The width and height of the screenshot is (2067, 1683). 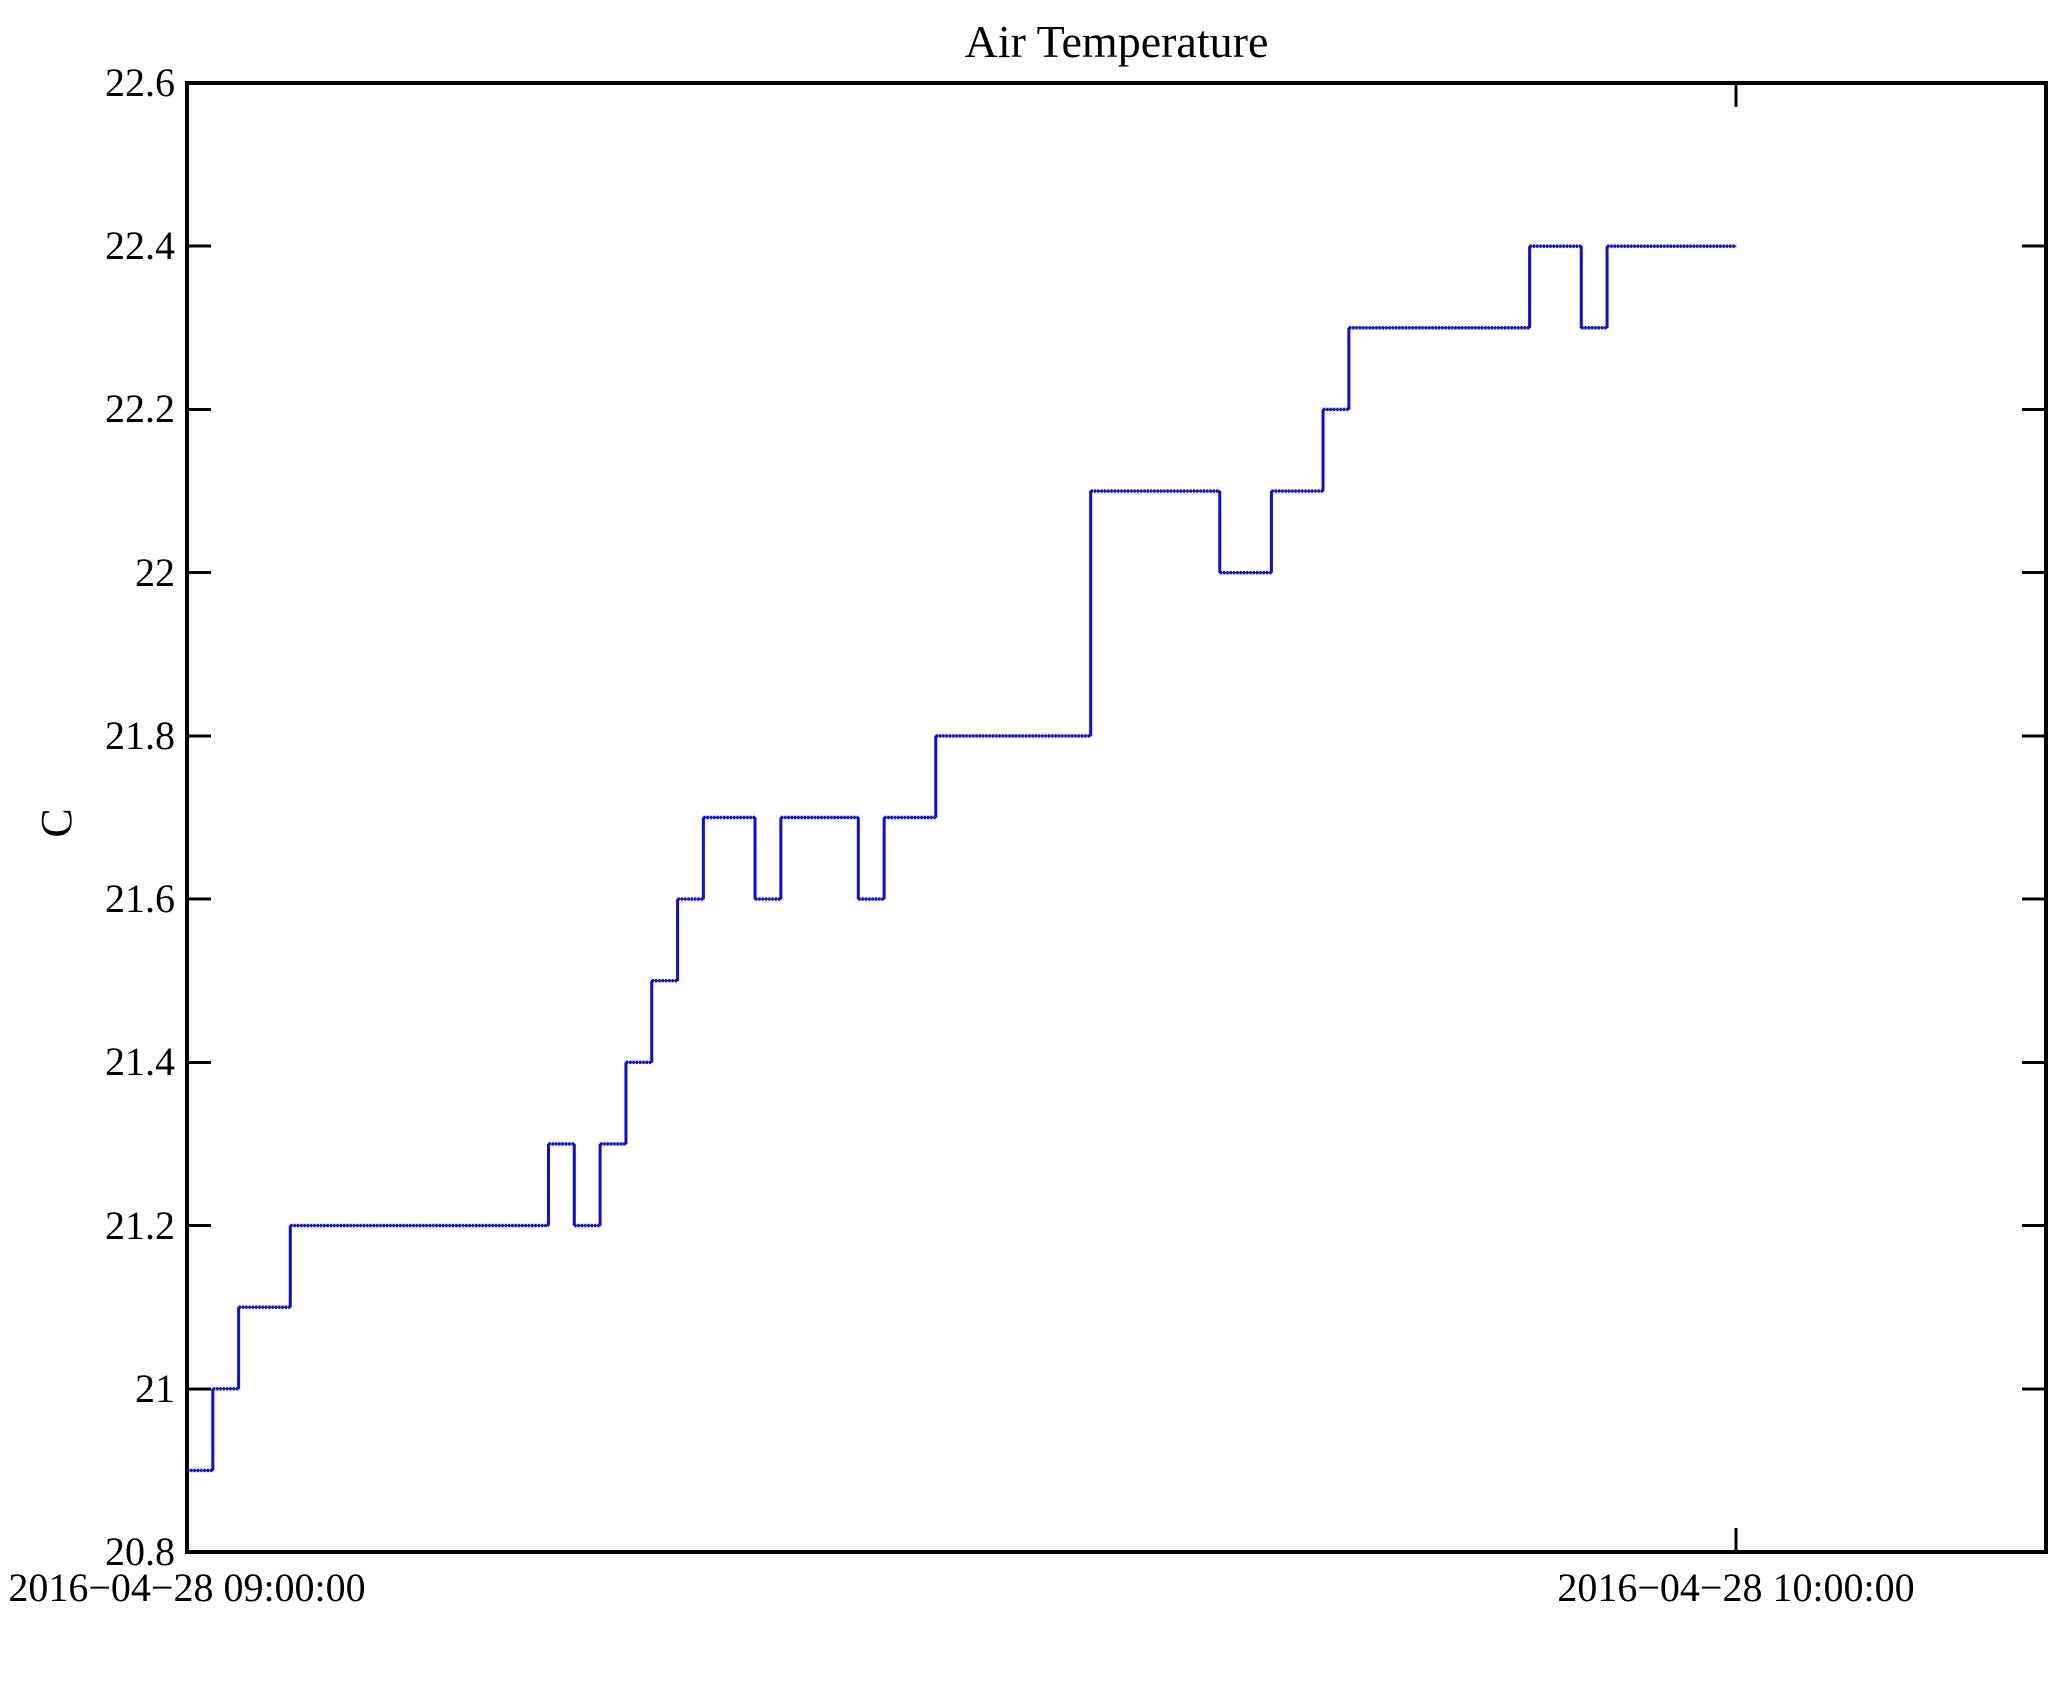 What do you see at coordinates (140, 1551) in the screenshot?
I see `y-tick-label: 20.8` at bounding box center [140, 1551].